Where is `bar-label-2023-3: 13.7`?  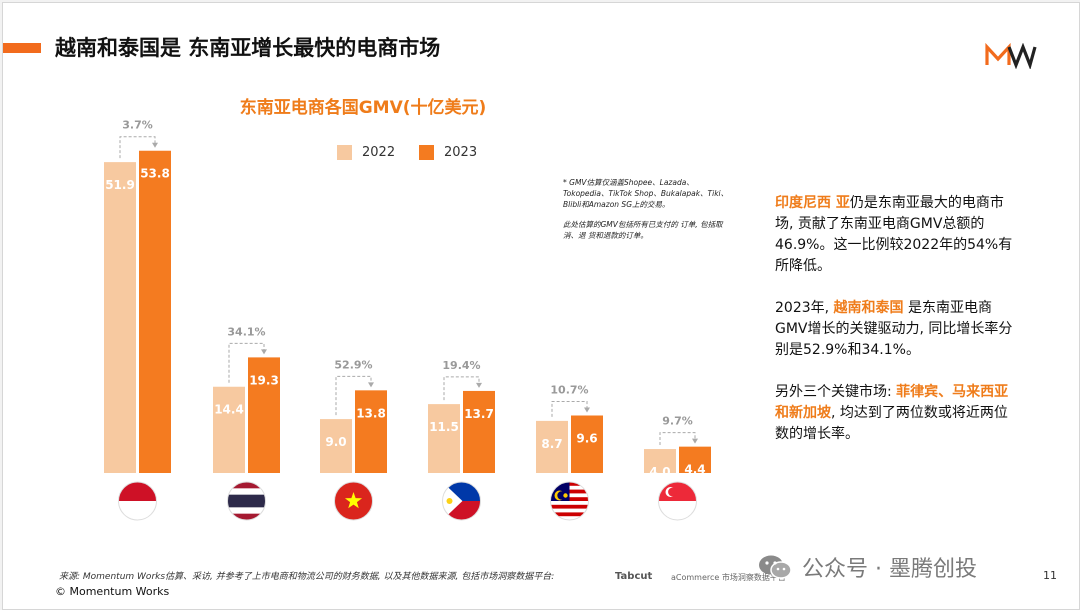 bar-label-2023-3: 13.7 is located at coordinates (479, 414).